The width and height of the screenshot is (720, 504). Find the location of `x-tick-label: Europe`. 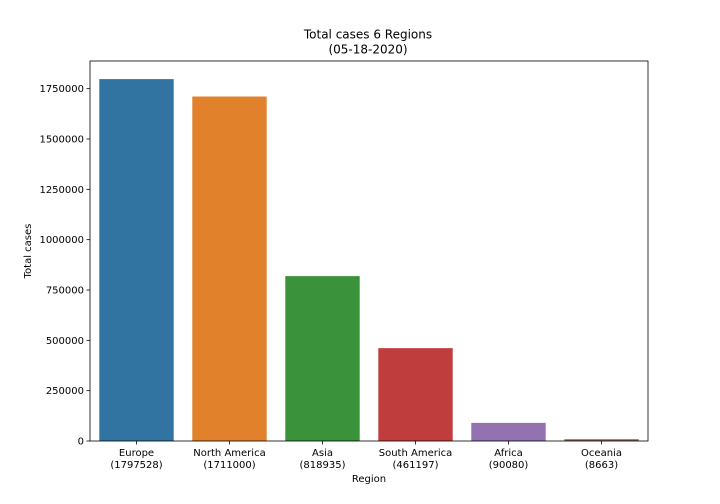

x-tick-label: Europe is located at coordinates (136, 453).